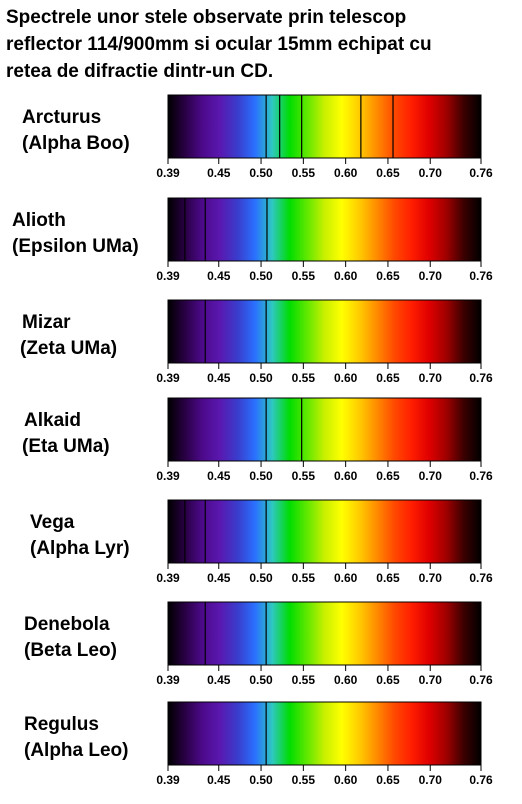 The width and height of the screenshot is (522, 804). Describe the element at coordinates (67, 624) in the screenshot. I see `star-name: Denebola` at that location.